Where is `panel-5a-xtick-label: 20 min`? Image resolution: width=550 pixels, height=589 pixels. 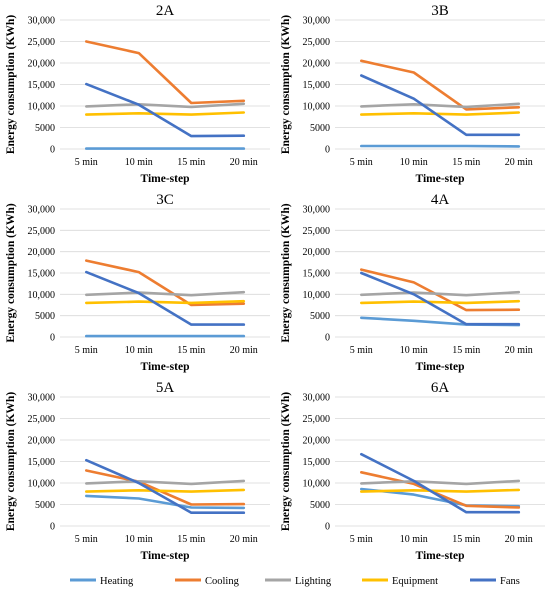
panel-5a-xtick-label: 20 min is located at coordinates (244, 539).